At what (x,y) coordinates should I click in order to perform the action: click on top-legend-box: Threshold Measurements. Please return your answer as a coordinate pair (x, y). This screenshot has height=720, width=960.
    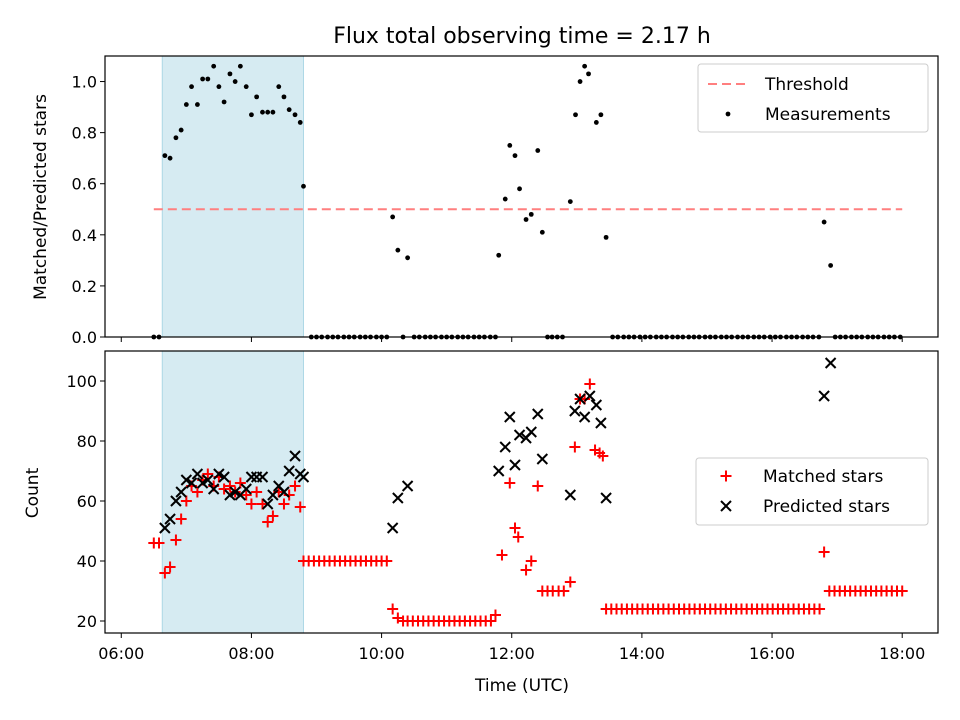
    Looking at the image, I should click on (813, 98).